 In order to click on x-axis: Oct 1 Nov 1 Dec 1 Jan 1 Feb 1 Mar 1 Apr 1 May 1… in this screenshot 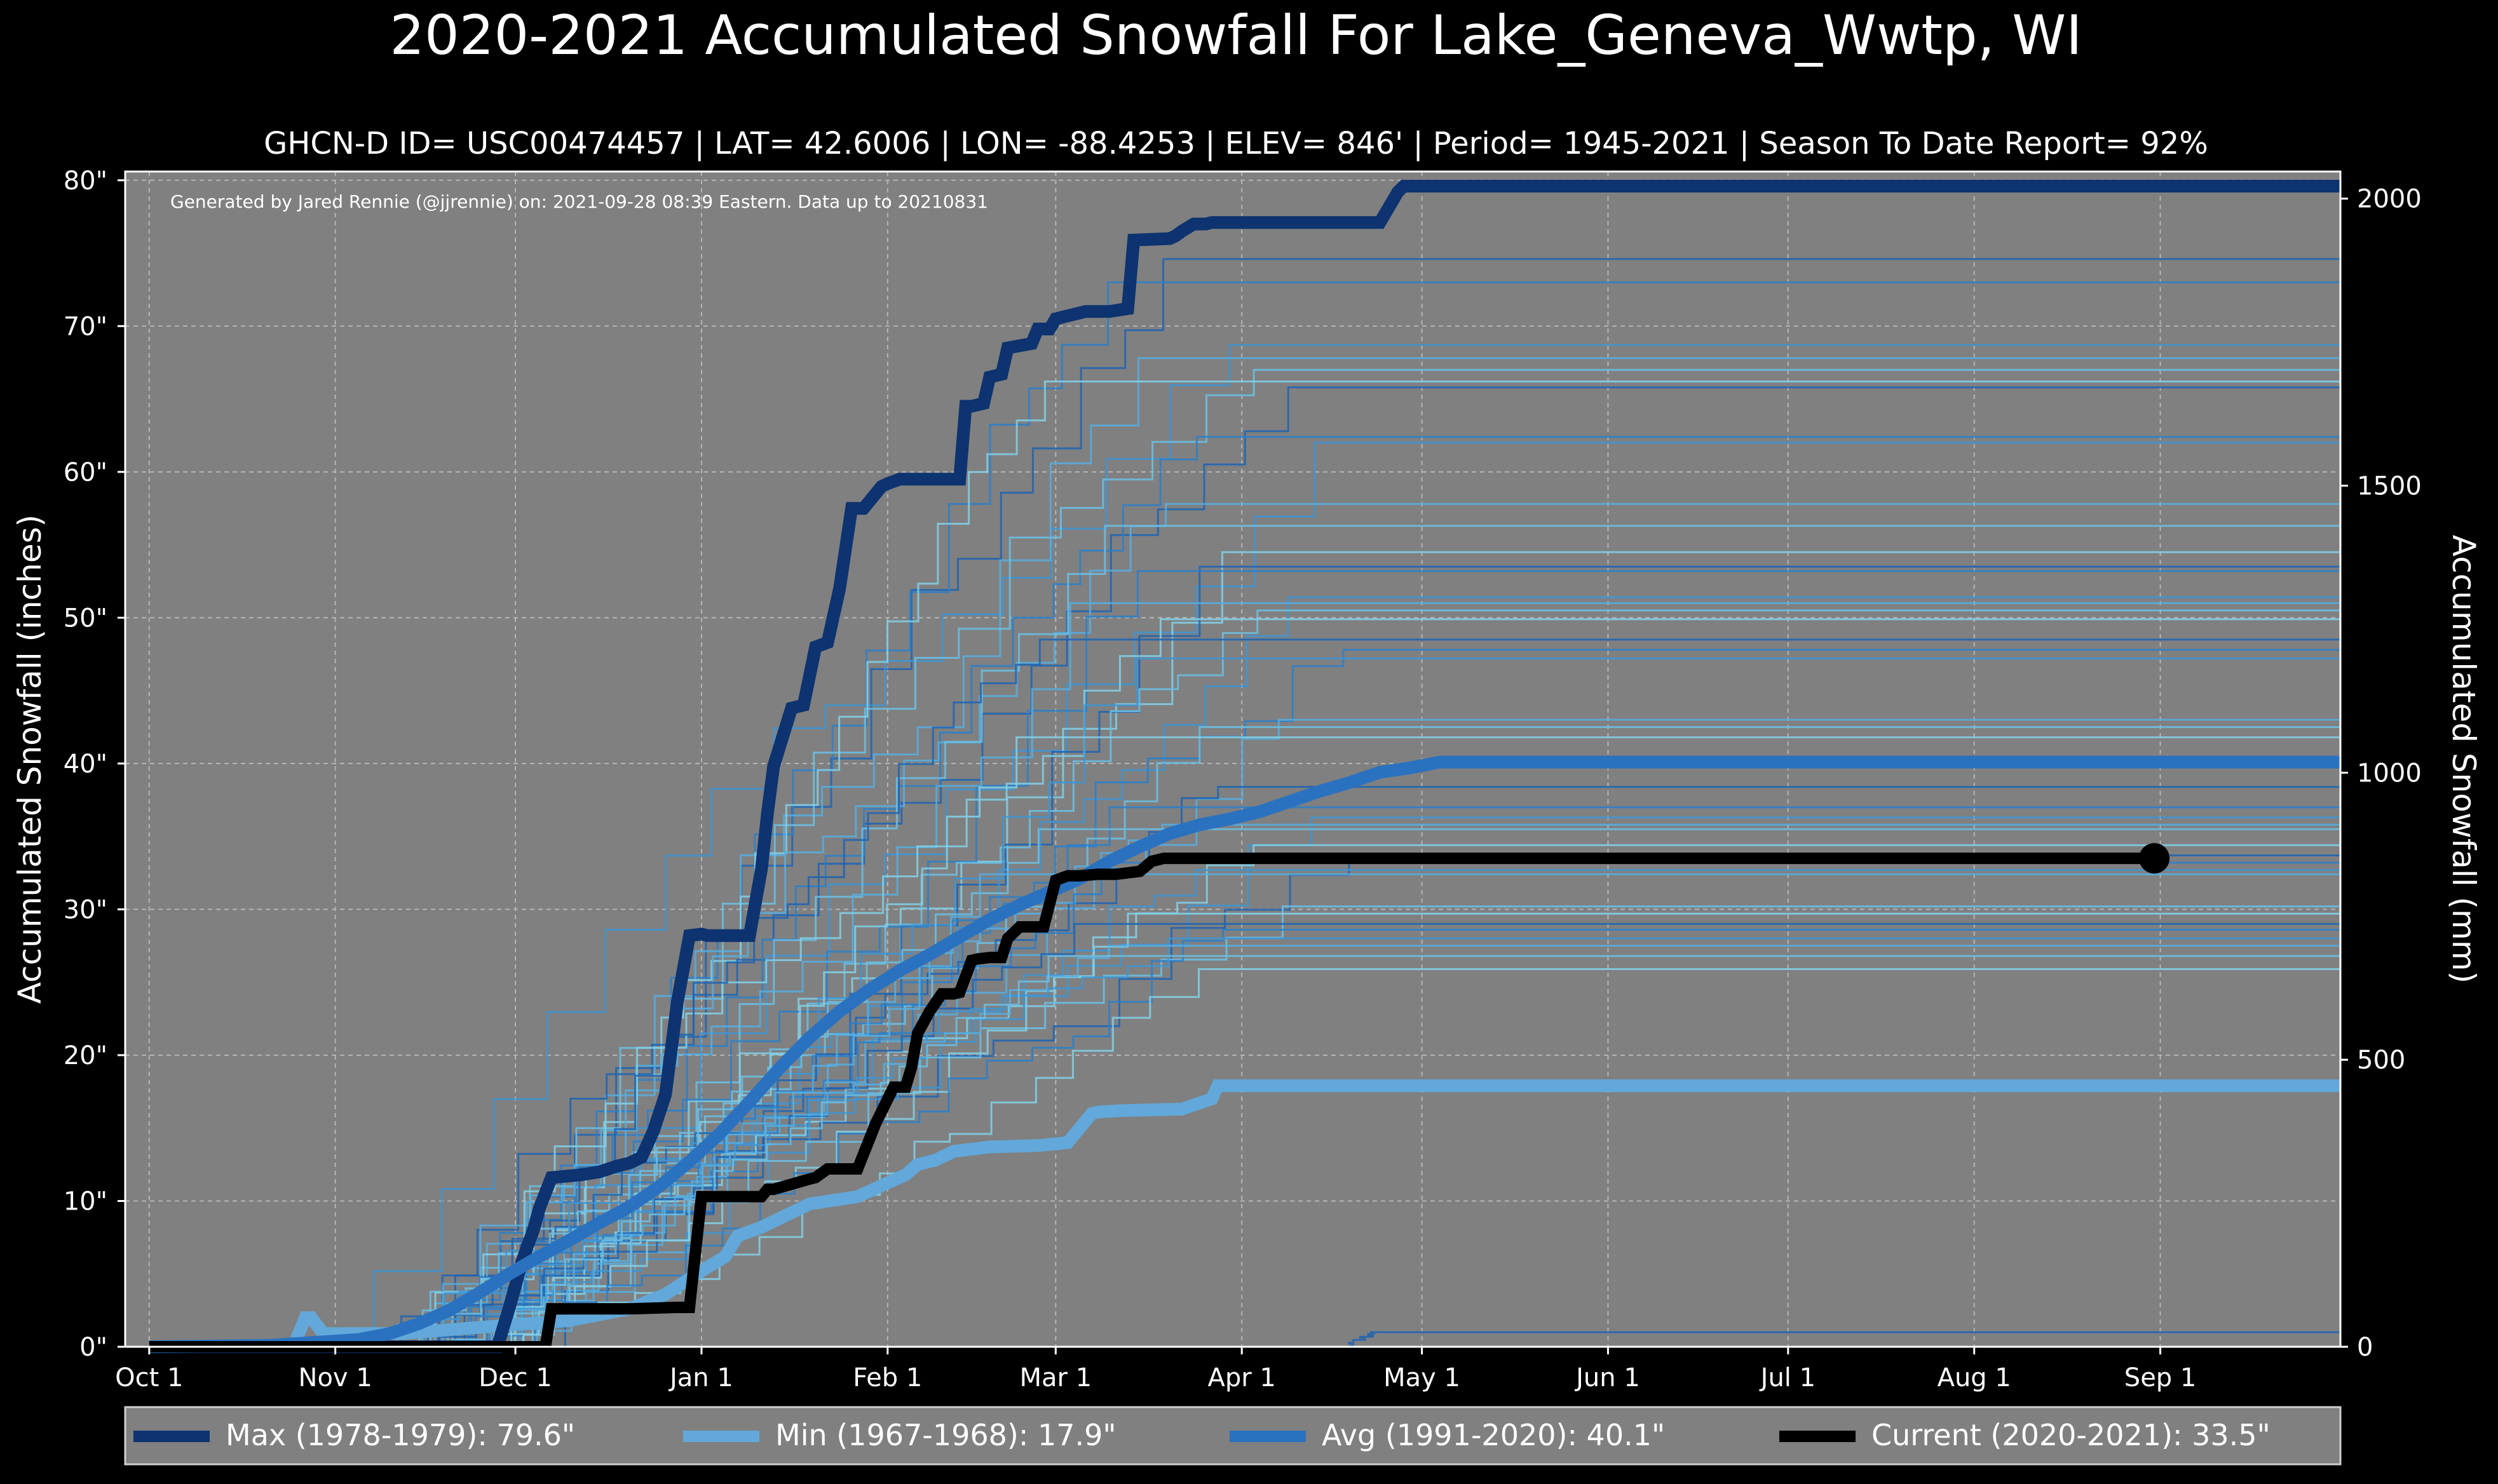, I will do `click(1155, 1370)`.